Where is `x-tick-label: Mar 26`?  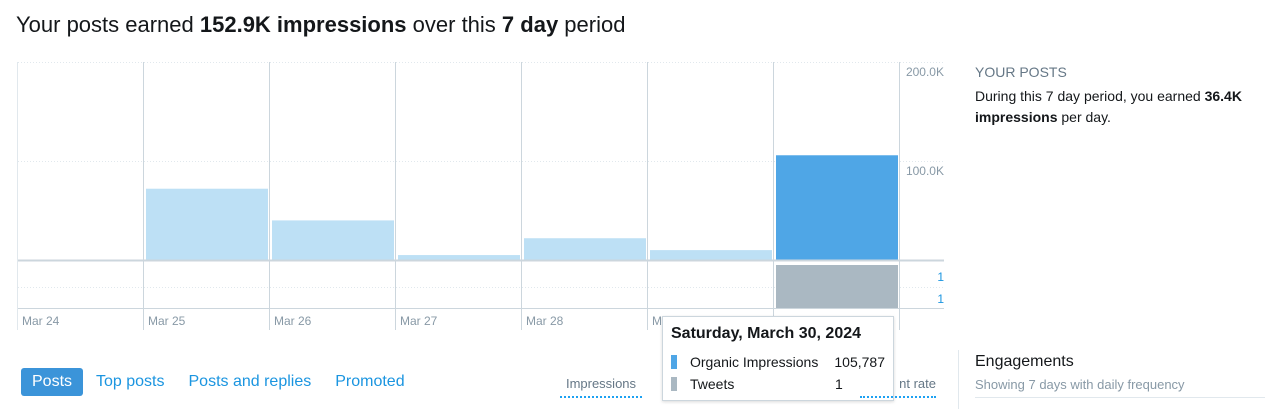 x-tick-label: Mar 26 is located at coordinates (293, 321).